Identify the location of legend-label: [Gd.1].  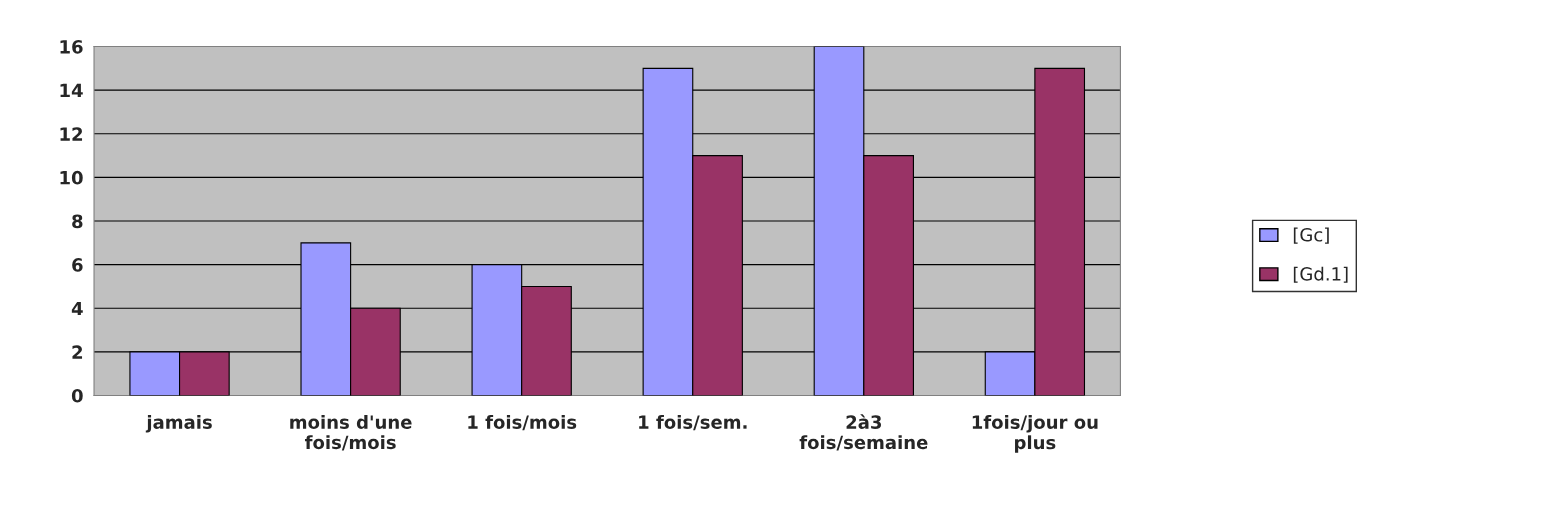
(1320, 274).